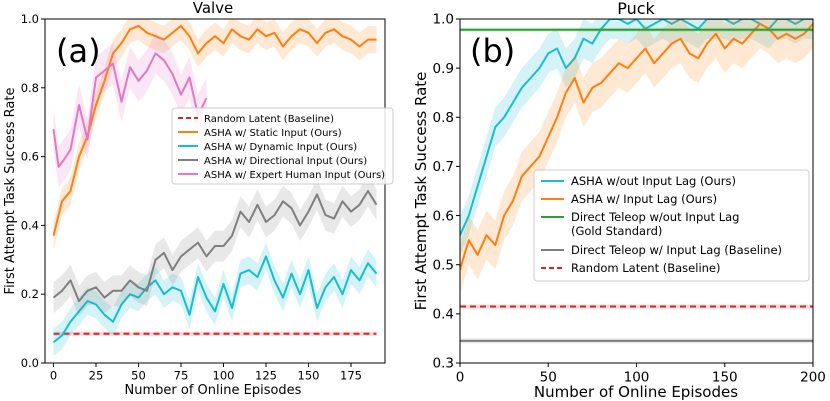 This screenshot has width=830, height=401. What do you see at coordinates (443, 69) in the screenshot?
I see `y-tick-label: 0.9` at bounding box center [443, 69].